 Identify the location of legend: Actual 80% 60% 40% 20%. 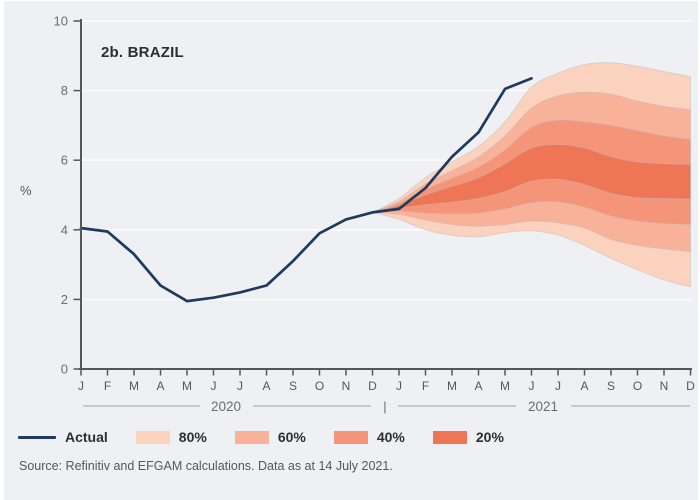
(261, 437).